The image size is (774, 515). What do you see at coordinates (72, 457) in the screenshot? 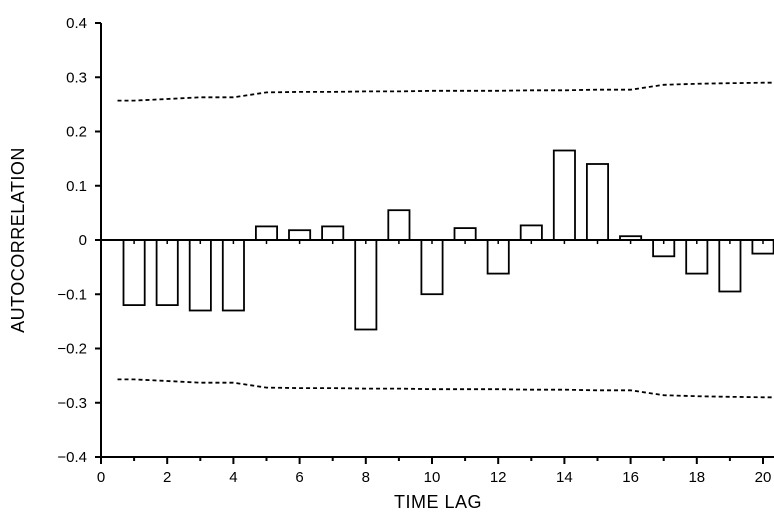
I see `y-tick-label: −0.4` at bounding box center [72, 457].